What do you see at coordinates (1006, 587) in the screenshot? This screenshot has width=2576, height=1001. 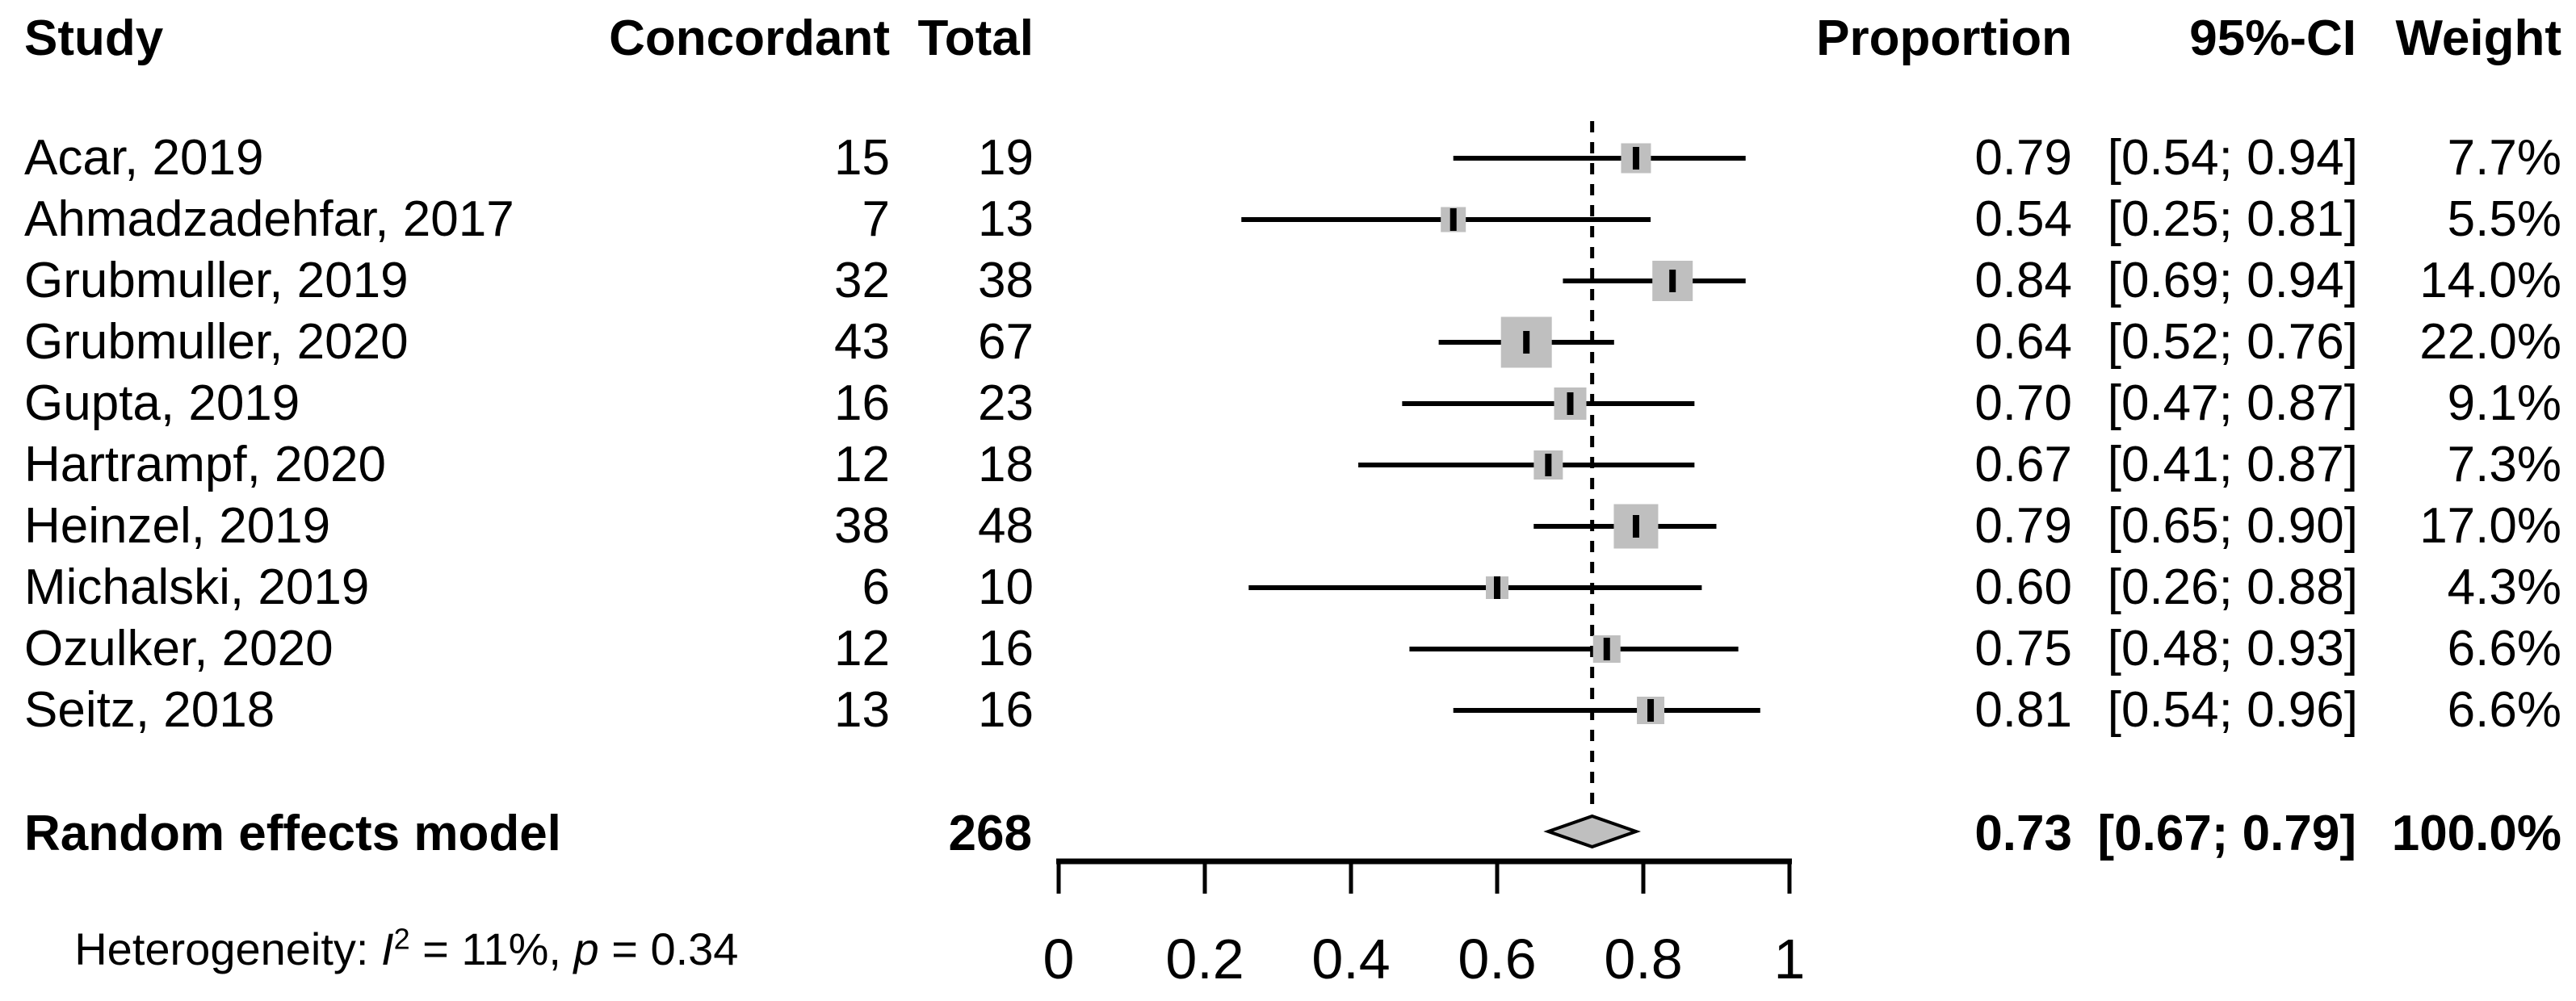 I see `total-value: 10` at bounding box center [1006, 587].